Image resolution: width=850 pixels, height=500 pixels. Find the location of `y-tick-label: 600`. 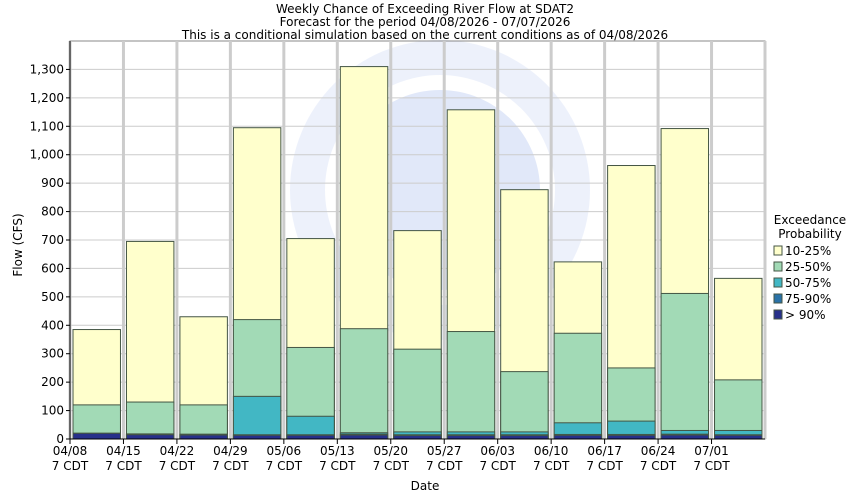

y-tick-label: 600 is located at coordinates (52, 268).